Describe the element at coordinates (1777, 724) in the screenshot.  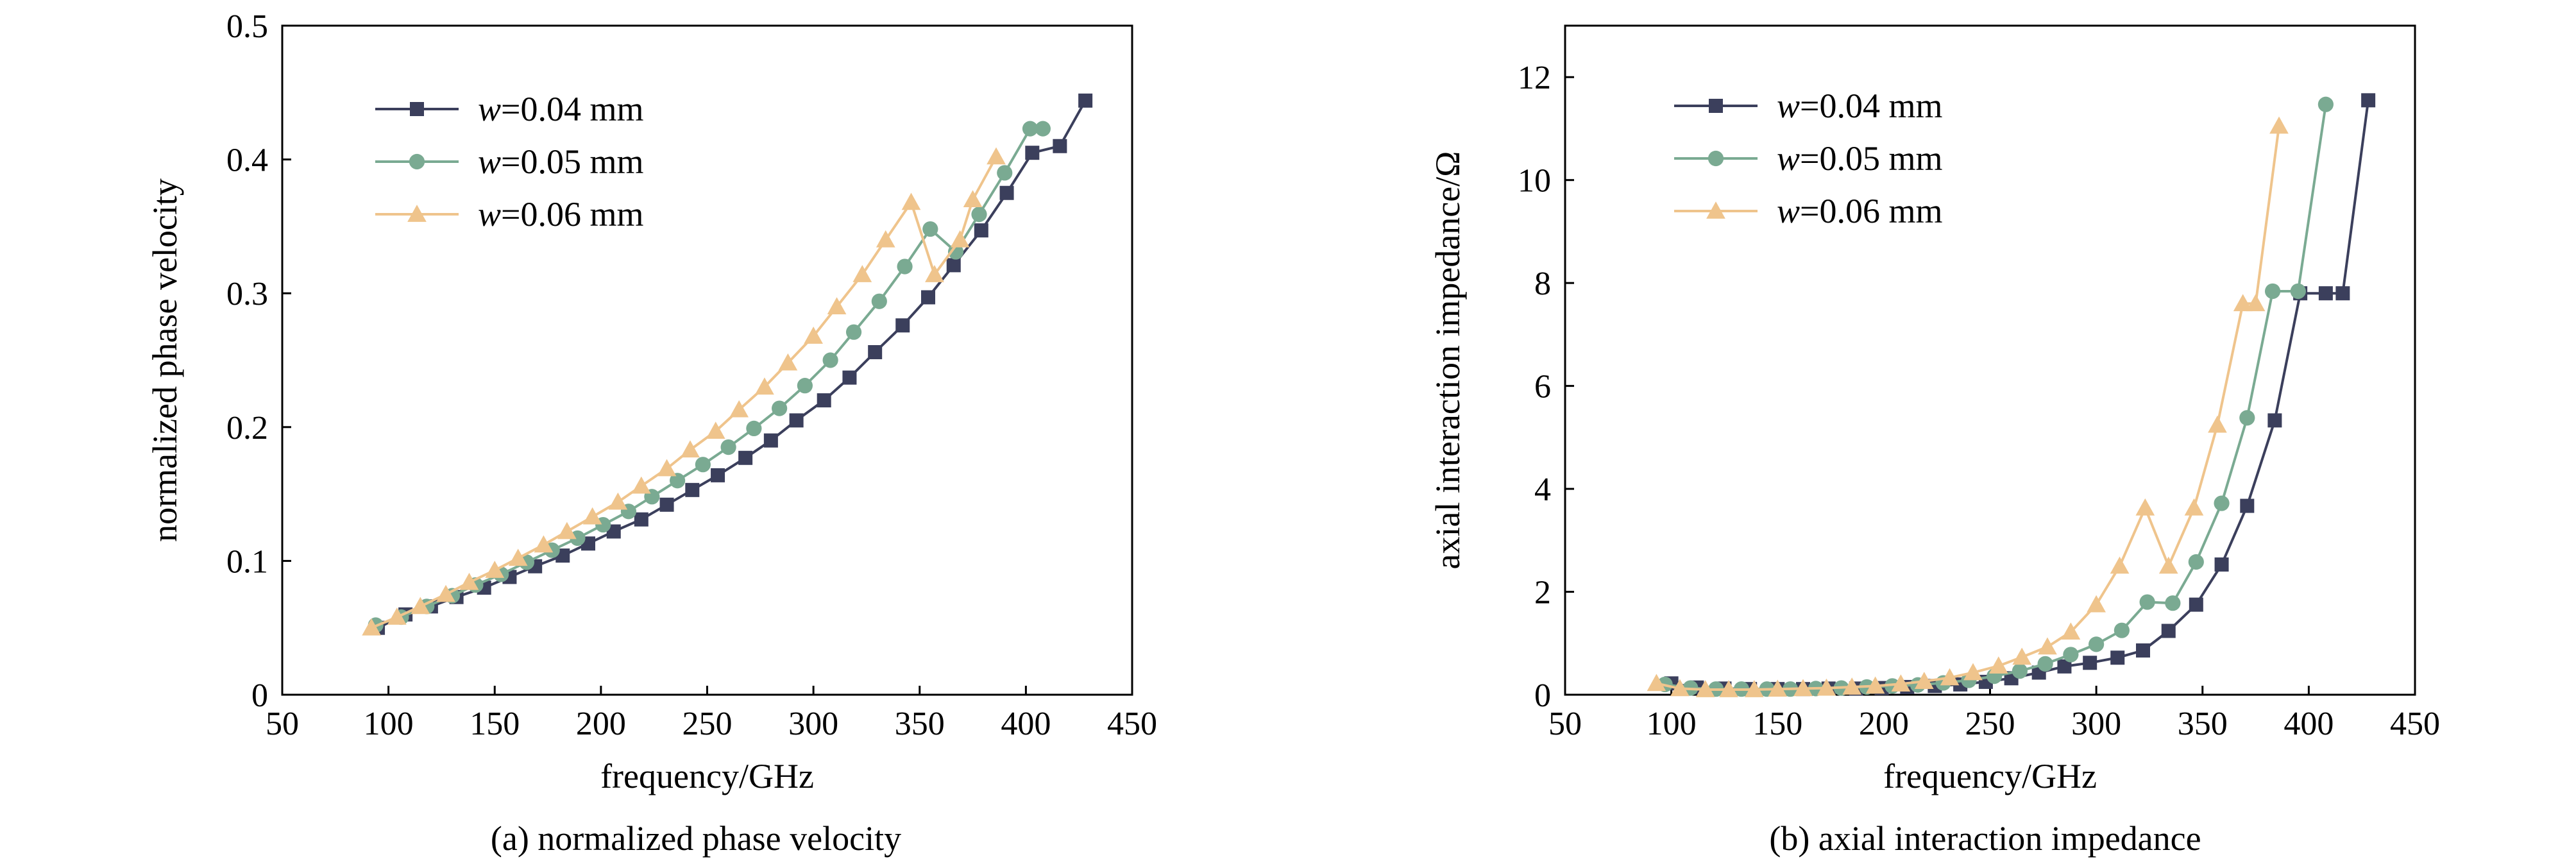
I see `x-tick-label: 150` at that location.